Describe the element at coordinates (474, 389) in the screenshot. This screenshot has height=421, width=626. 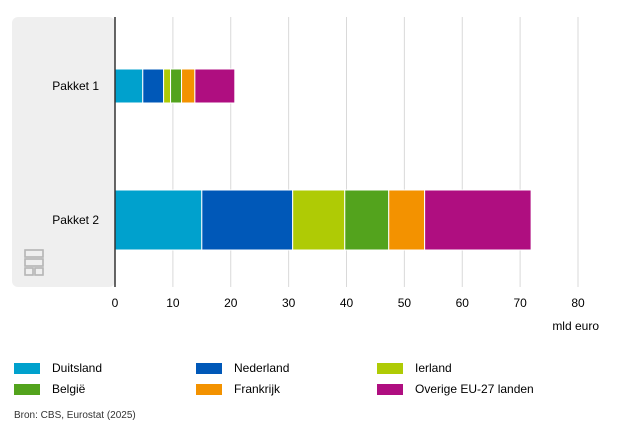
I see `legend-label: Overige EU-27 landen` at that location.